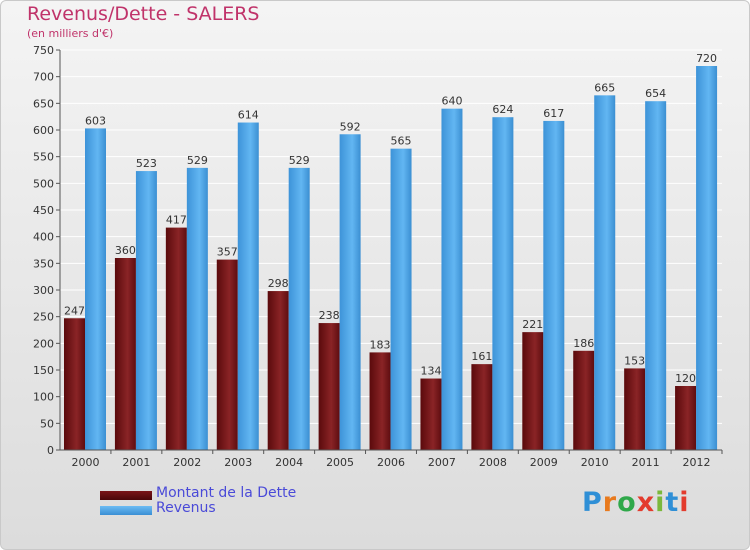 Image resolution: width=750 pixels, height=550 pixels. What do you see at coordinates (604, 87) in the screenshot?
I see `value-label: 665` at bounding box center [604, 87].